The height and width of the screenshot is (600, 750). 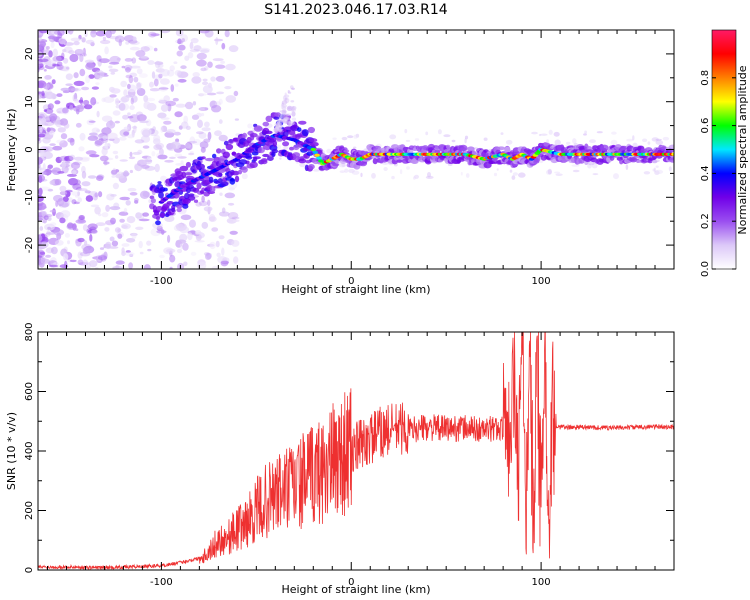 I want to click on snr-y-tick-label: 600, so click(x=29, y=391).